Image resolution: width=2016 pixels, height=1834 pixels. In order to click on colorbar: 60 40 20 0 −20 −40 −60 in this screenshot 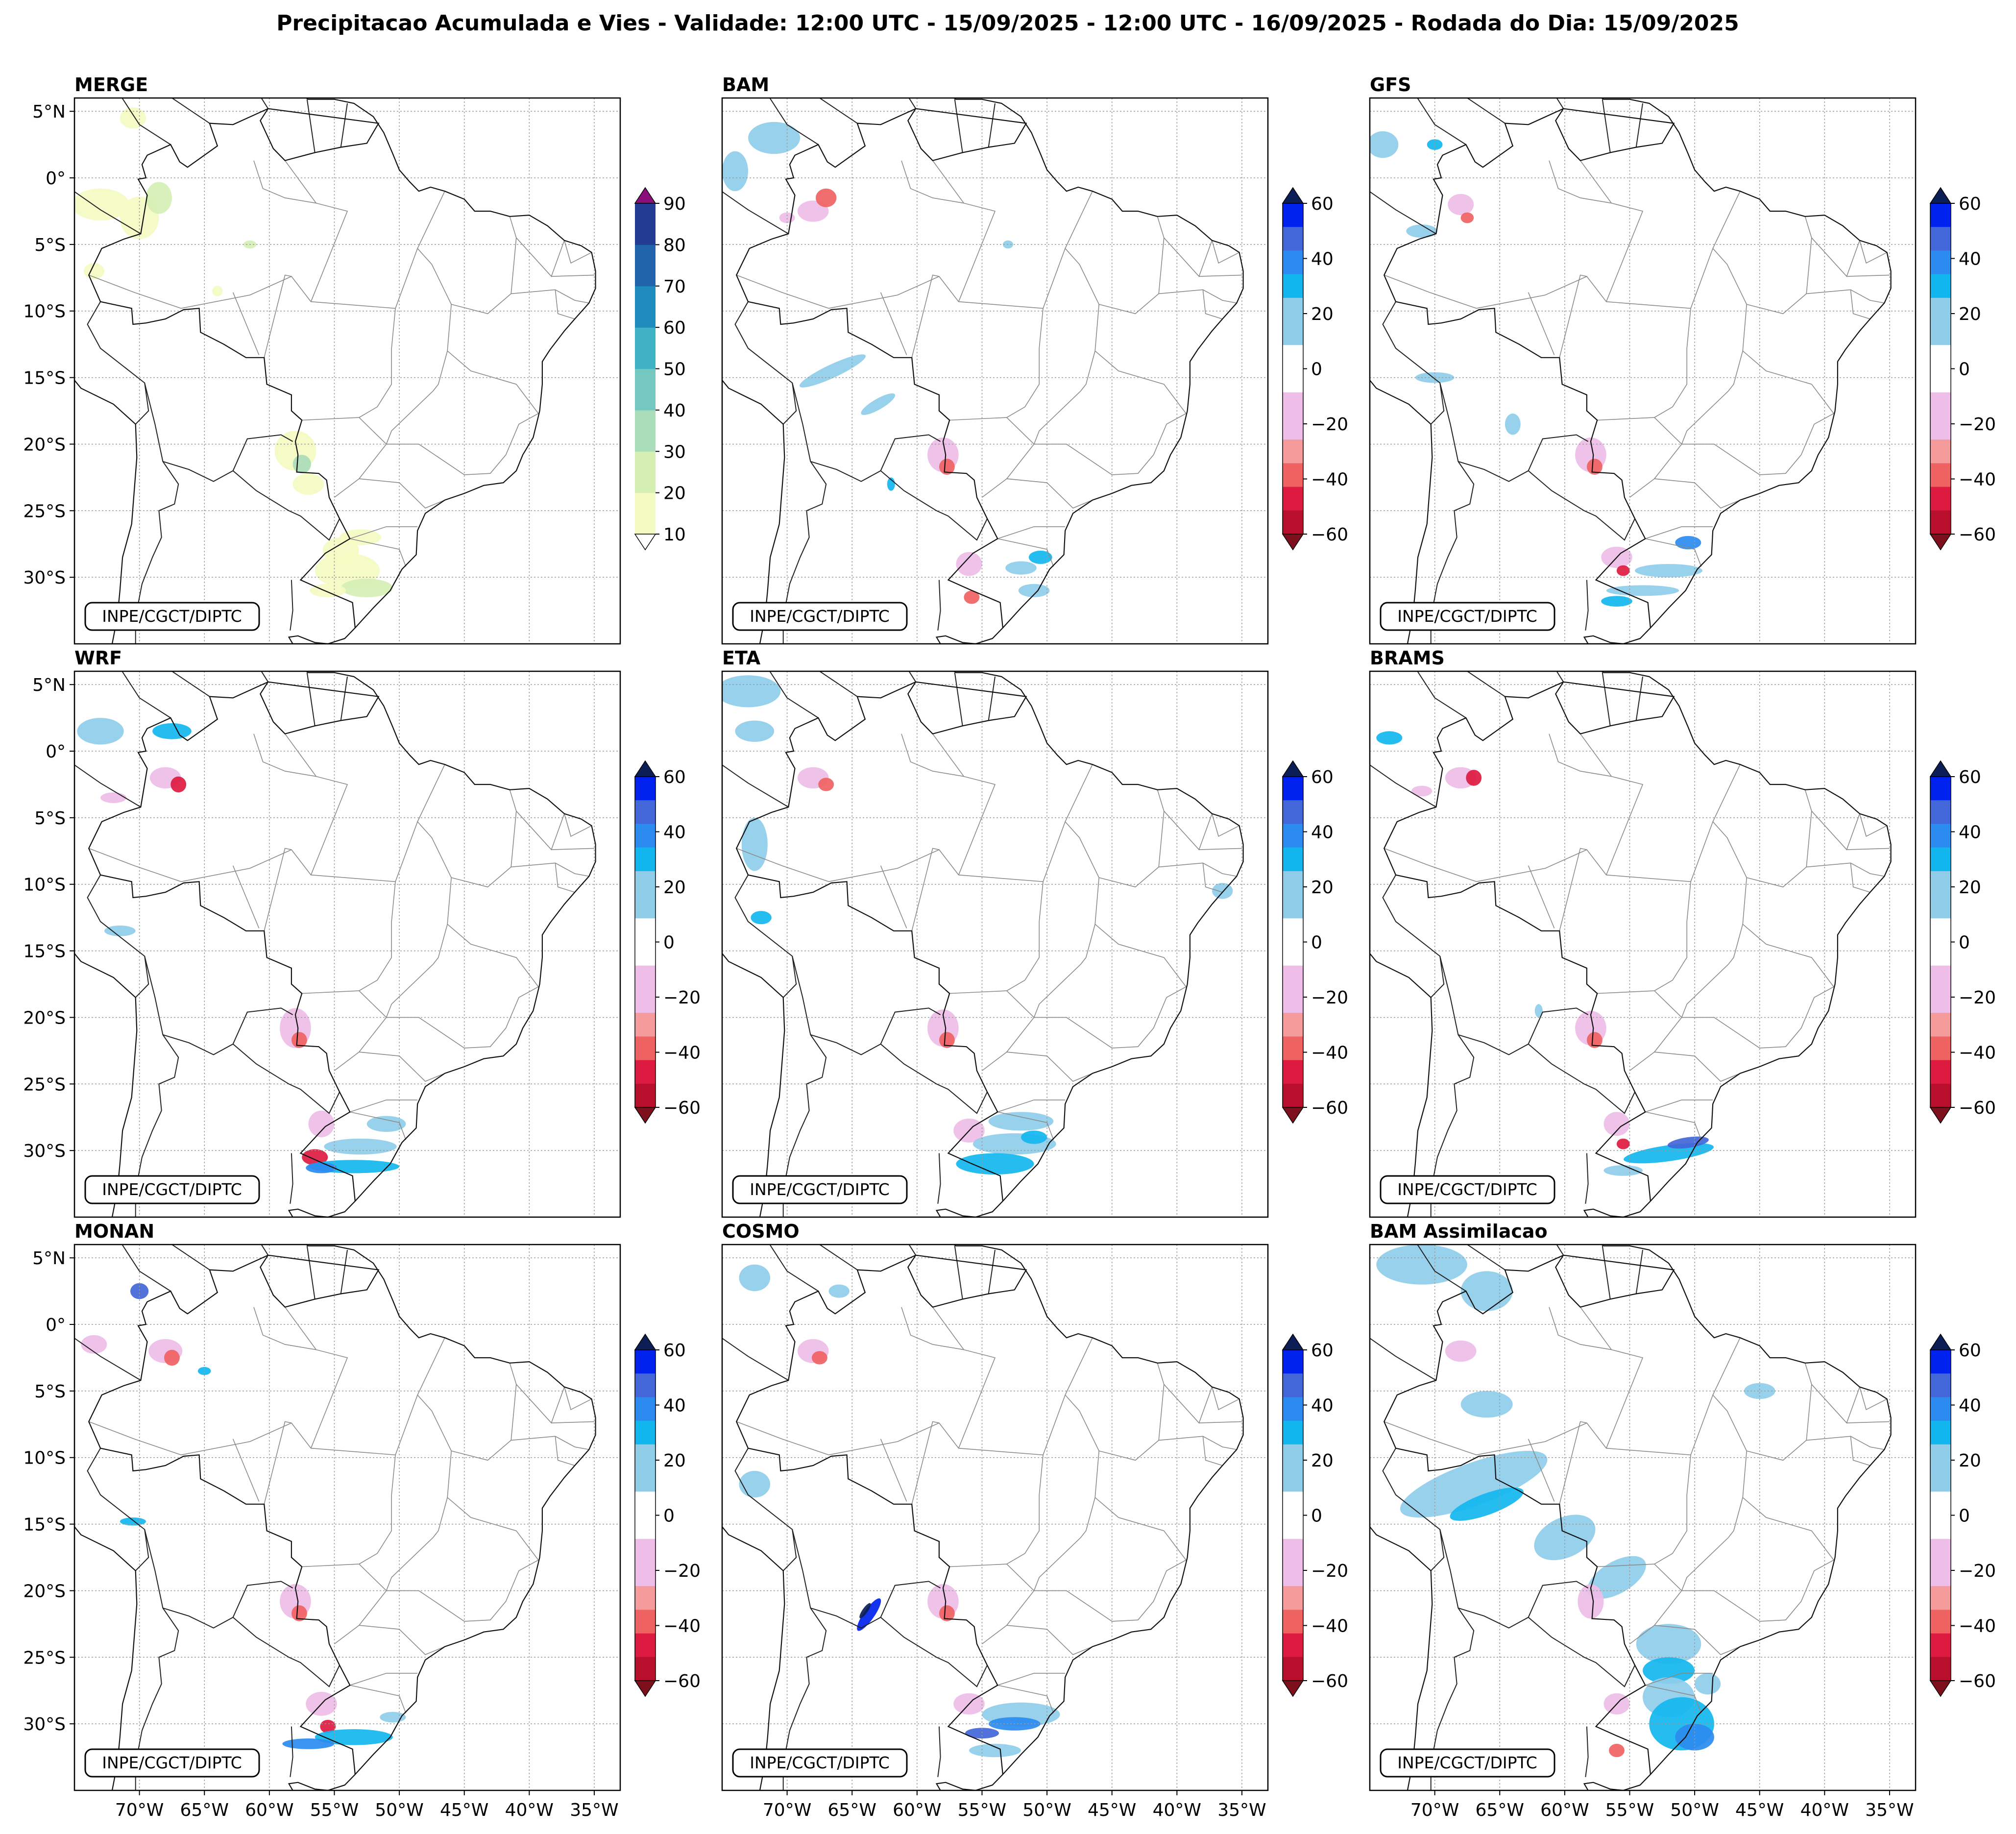, I will do `click(667, 942)`.